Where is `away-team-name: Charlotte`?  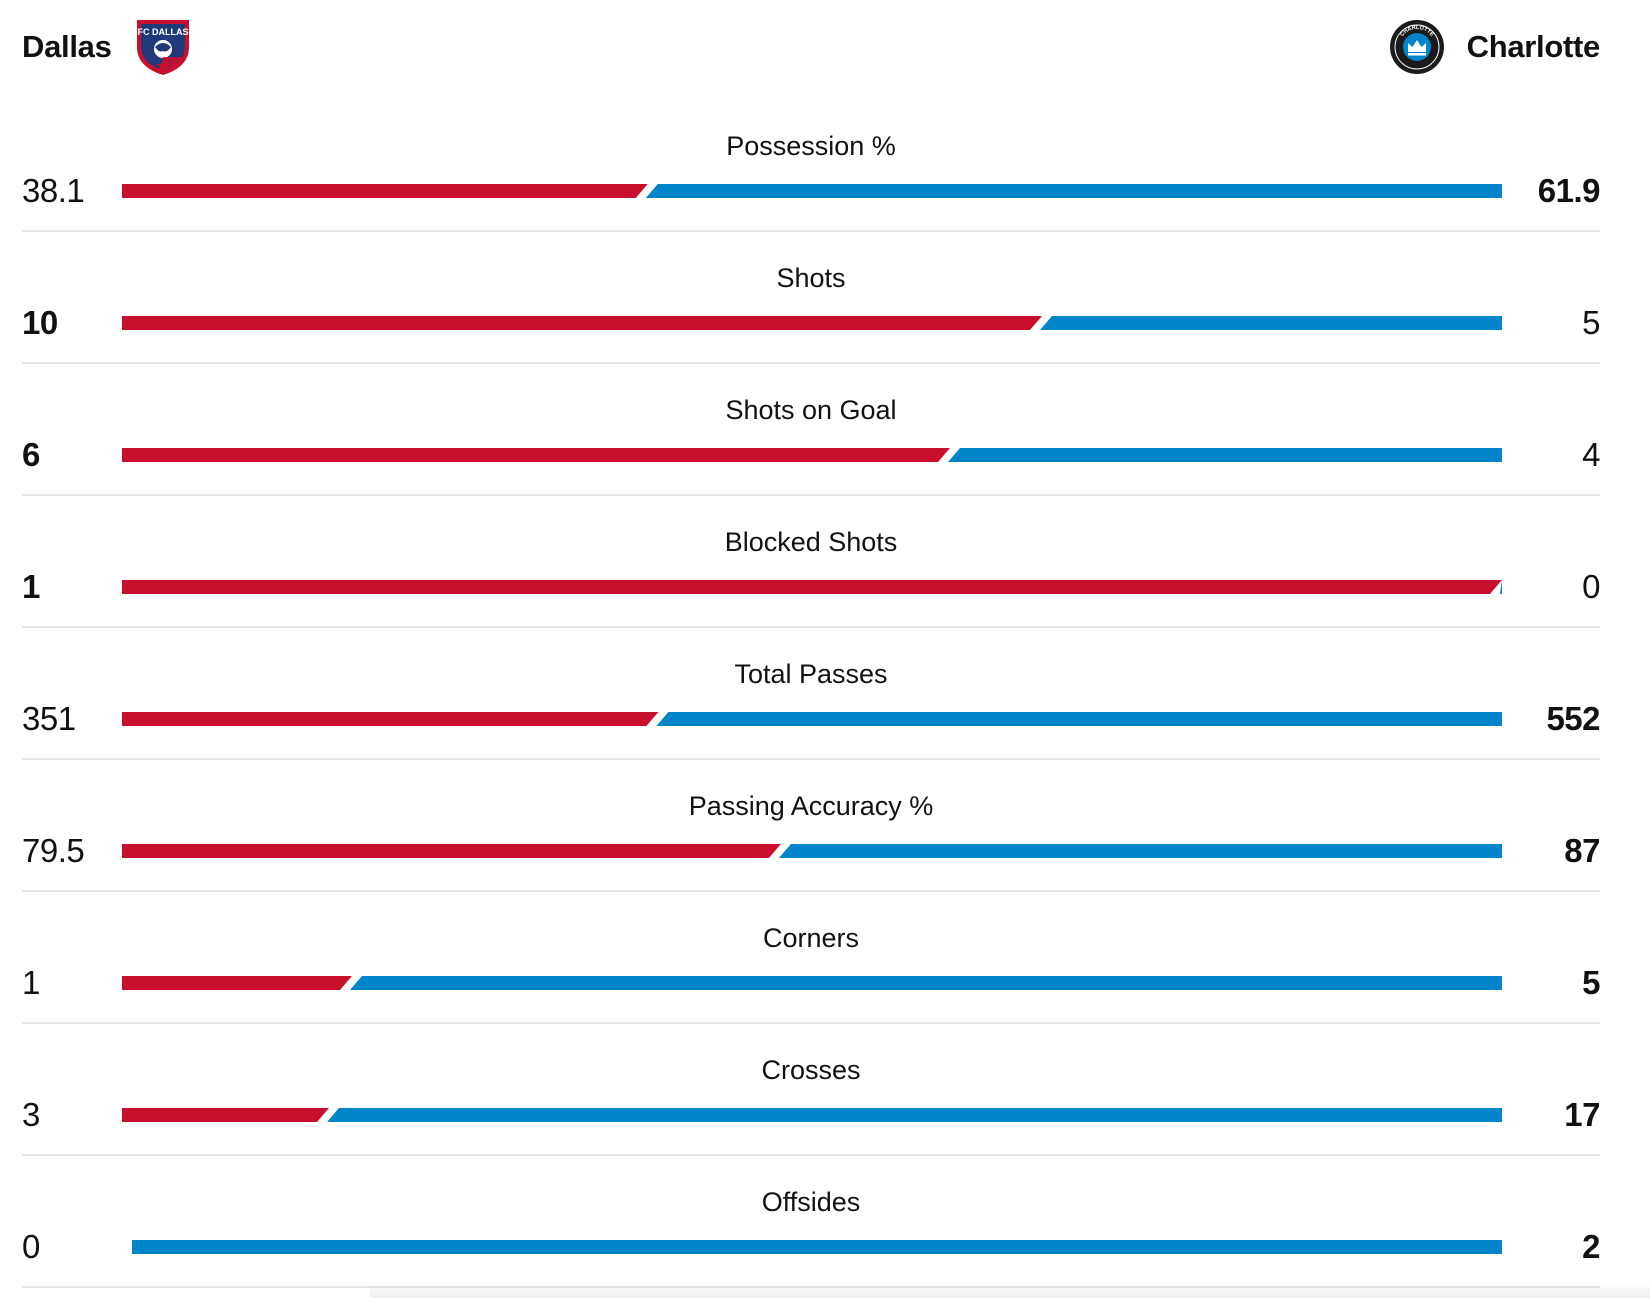 away-team-name: Charlotte is located at coordinates (1533, 46).